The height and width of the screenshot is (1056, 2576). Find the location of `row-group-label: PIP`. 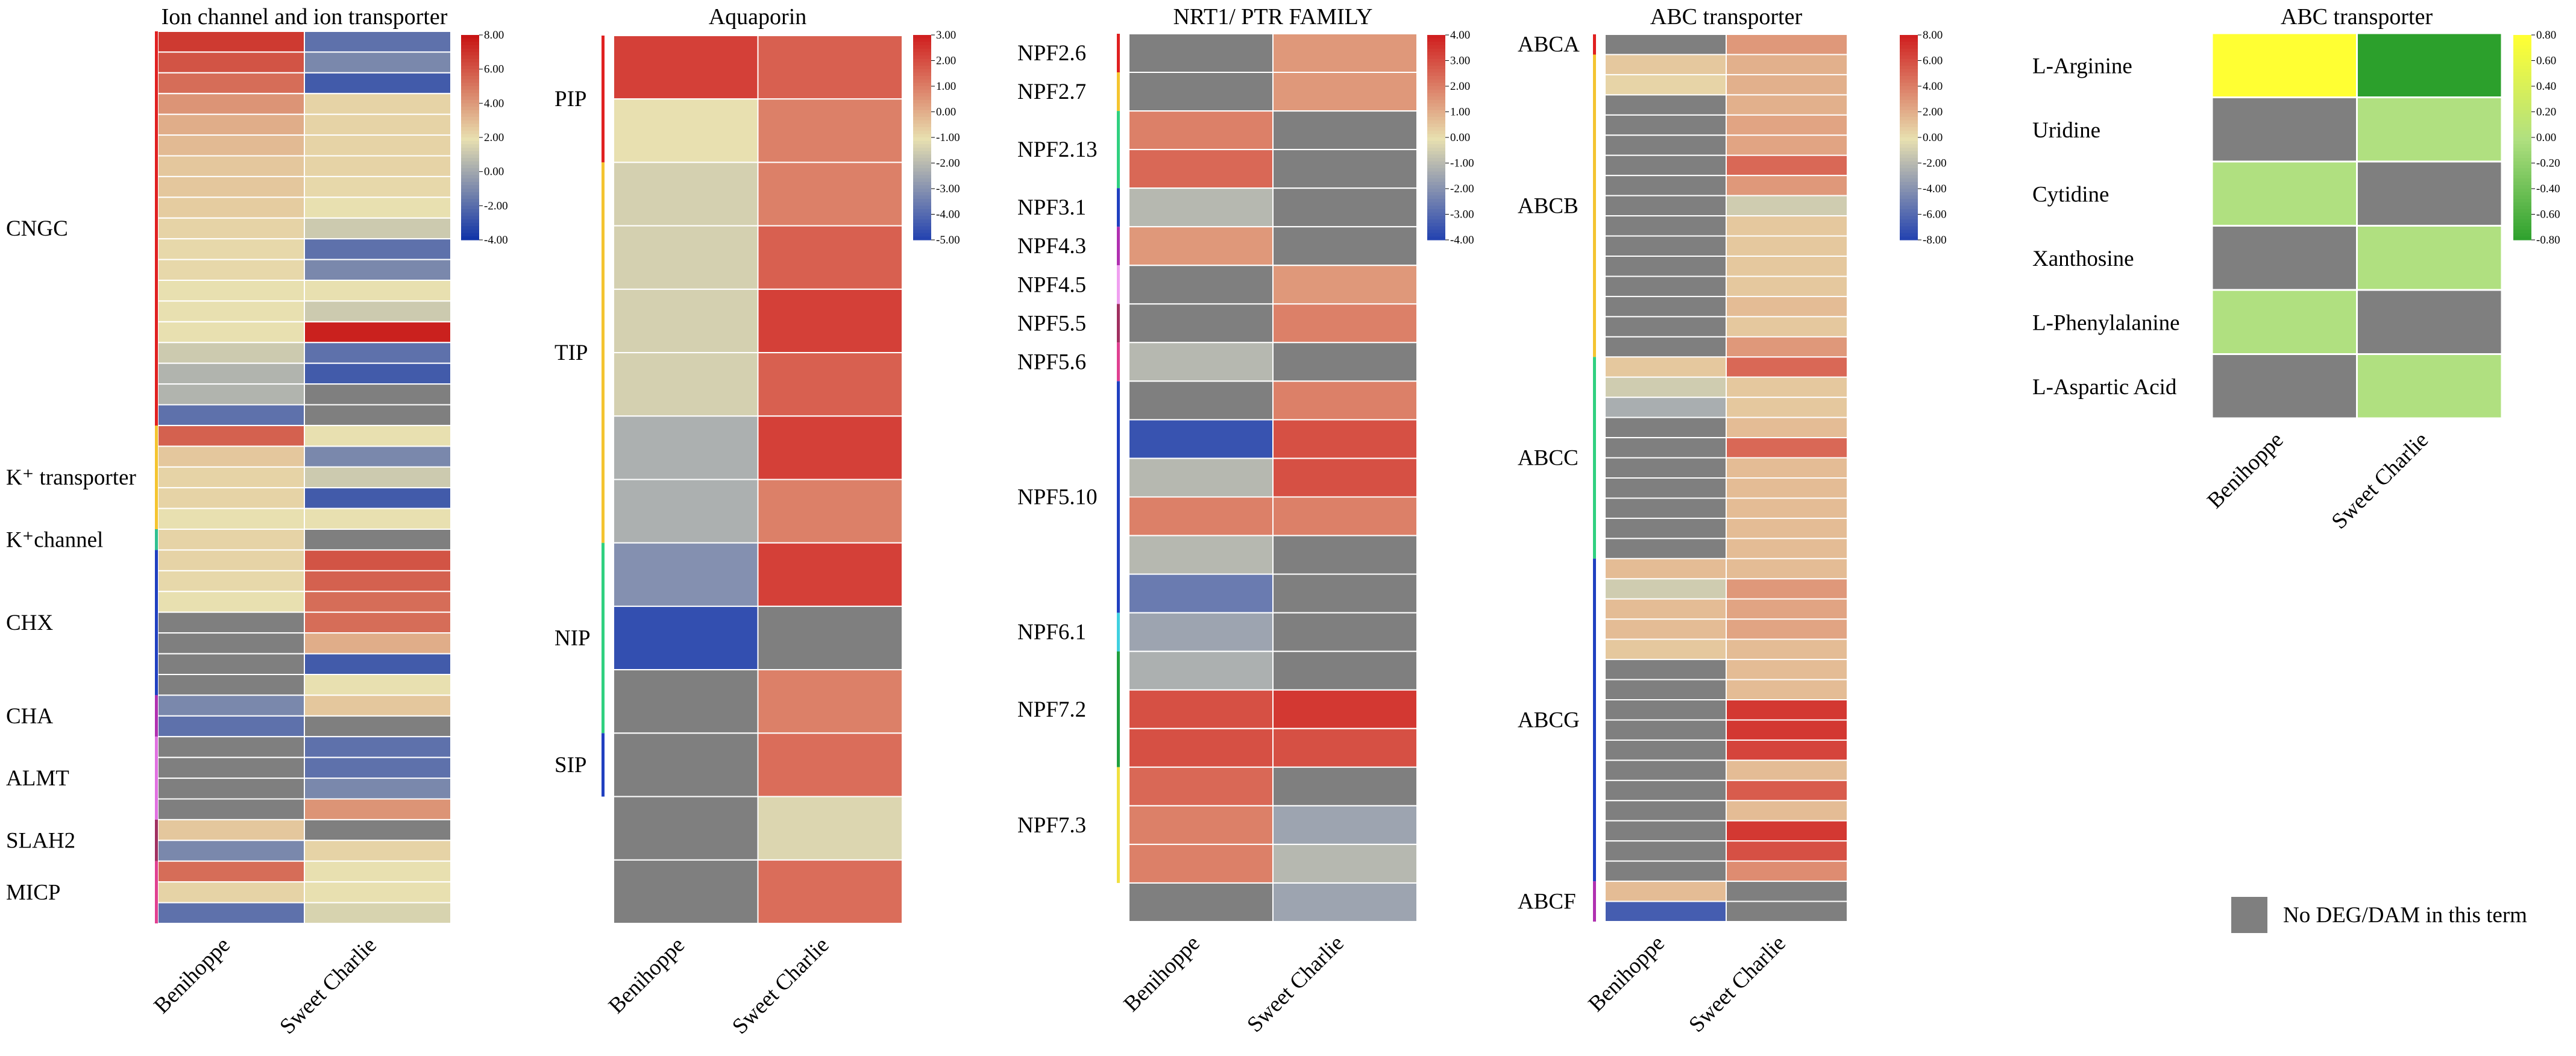

row-group-label: PIP is located at coordinates (570, 99).